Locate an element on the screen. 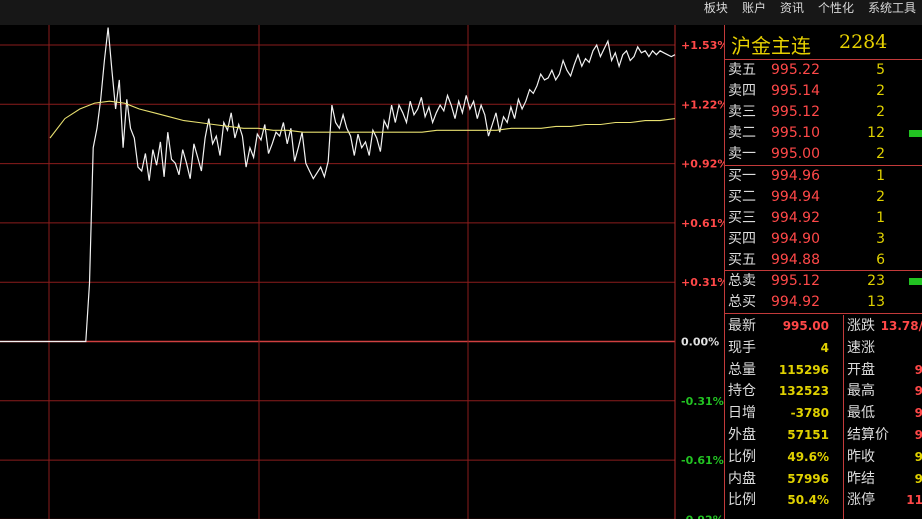 This screenshot has height=519, width=922. quote-item: 最高 9 is located at coordinates (883, 391).